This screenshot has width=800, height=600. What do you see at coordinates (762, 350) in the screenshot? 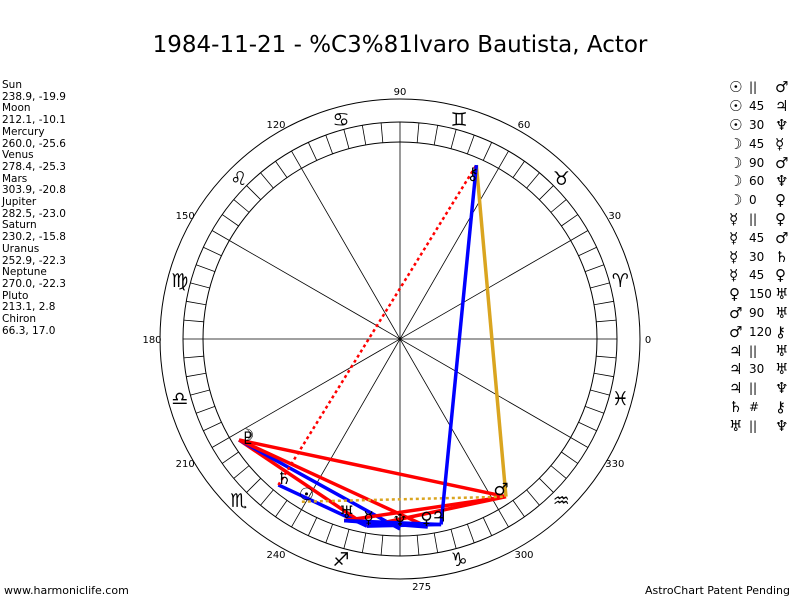
I see `aspect-row: ♃ || ♅` at bounding box center [762, 350].